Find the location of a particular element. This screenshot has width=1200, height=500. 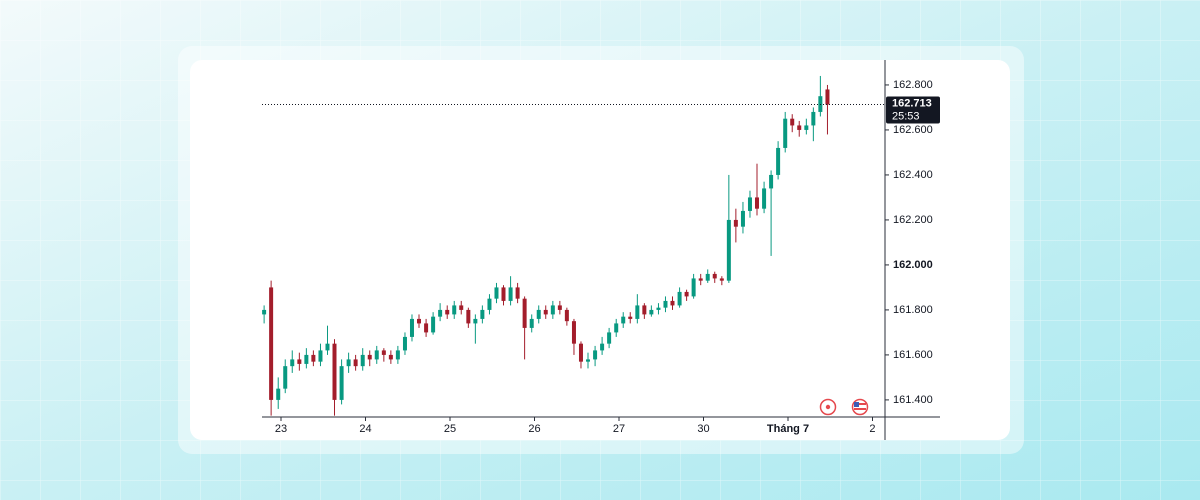

x-tick-label: 27 is located at coordinates (619, 429).